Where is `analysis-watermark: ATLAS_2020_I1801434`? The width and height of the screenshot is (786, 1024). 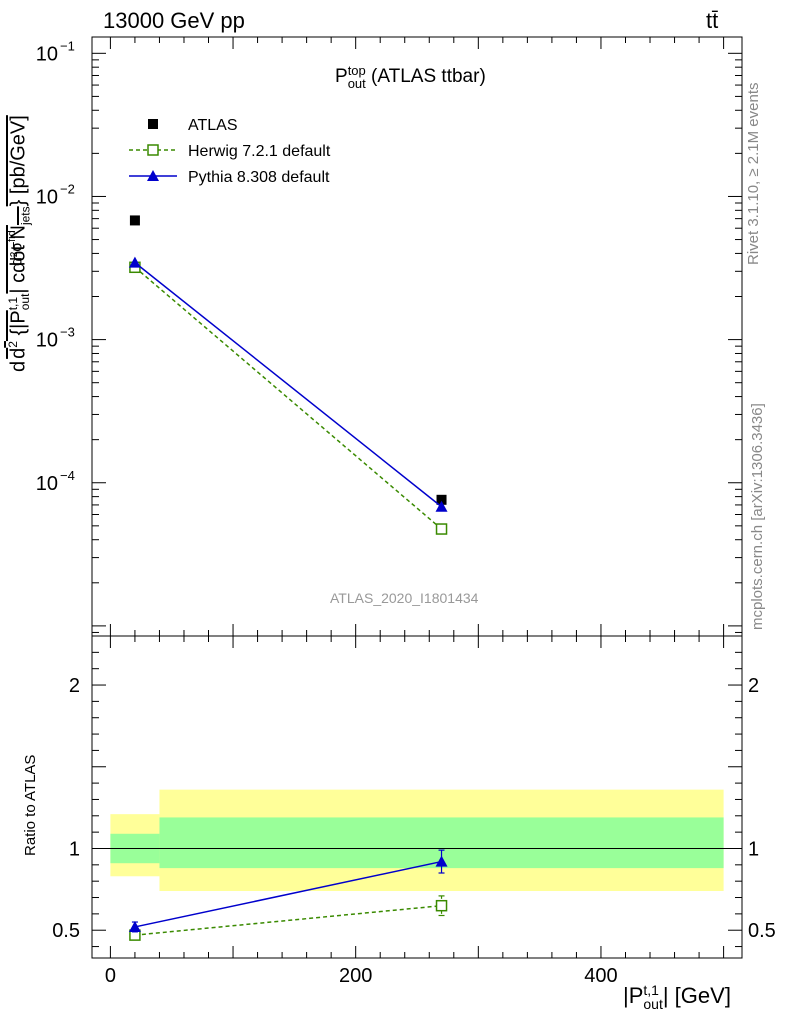 analysis-watermark: ATLAS_2020_I1801434 is located at coordinates (404, 598).